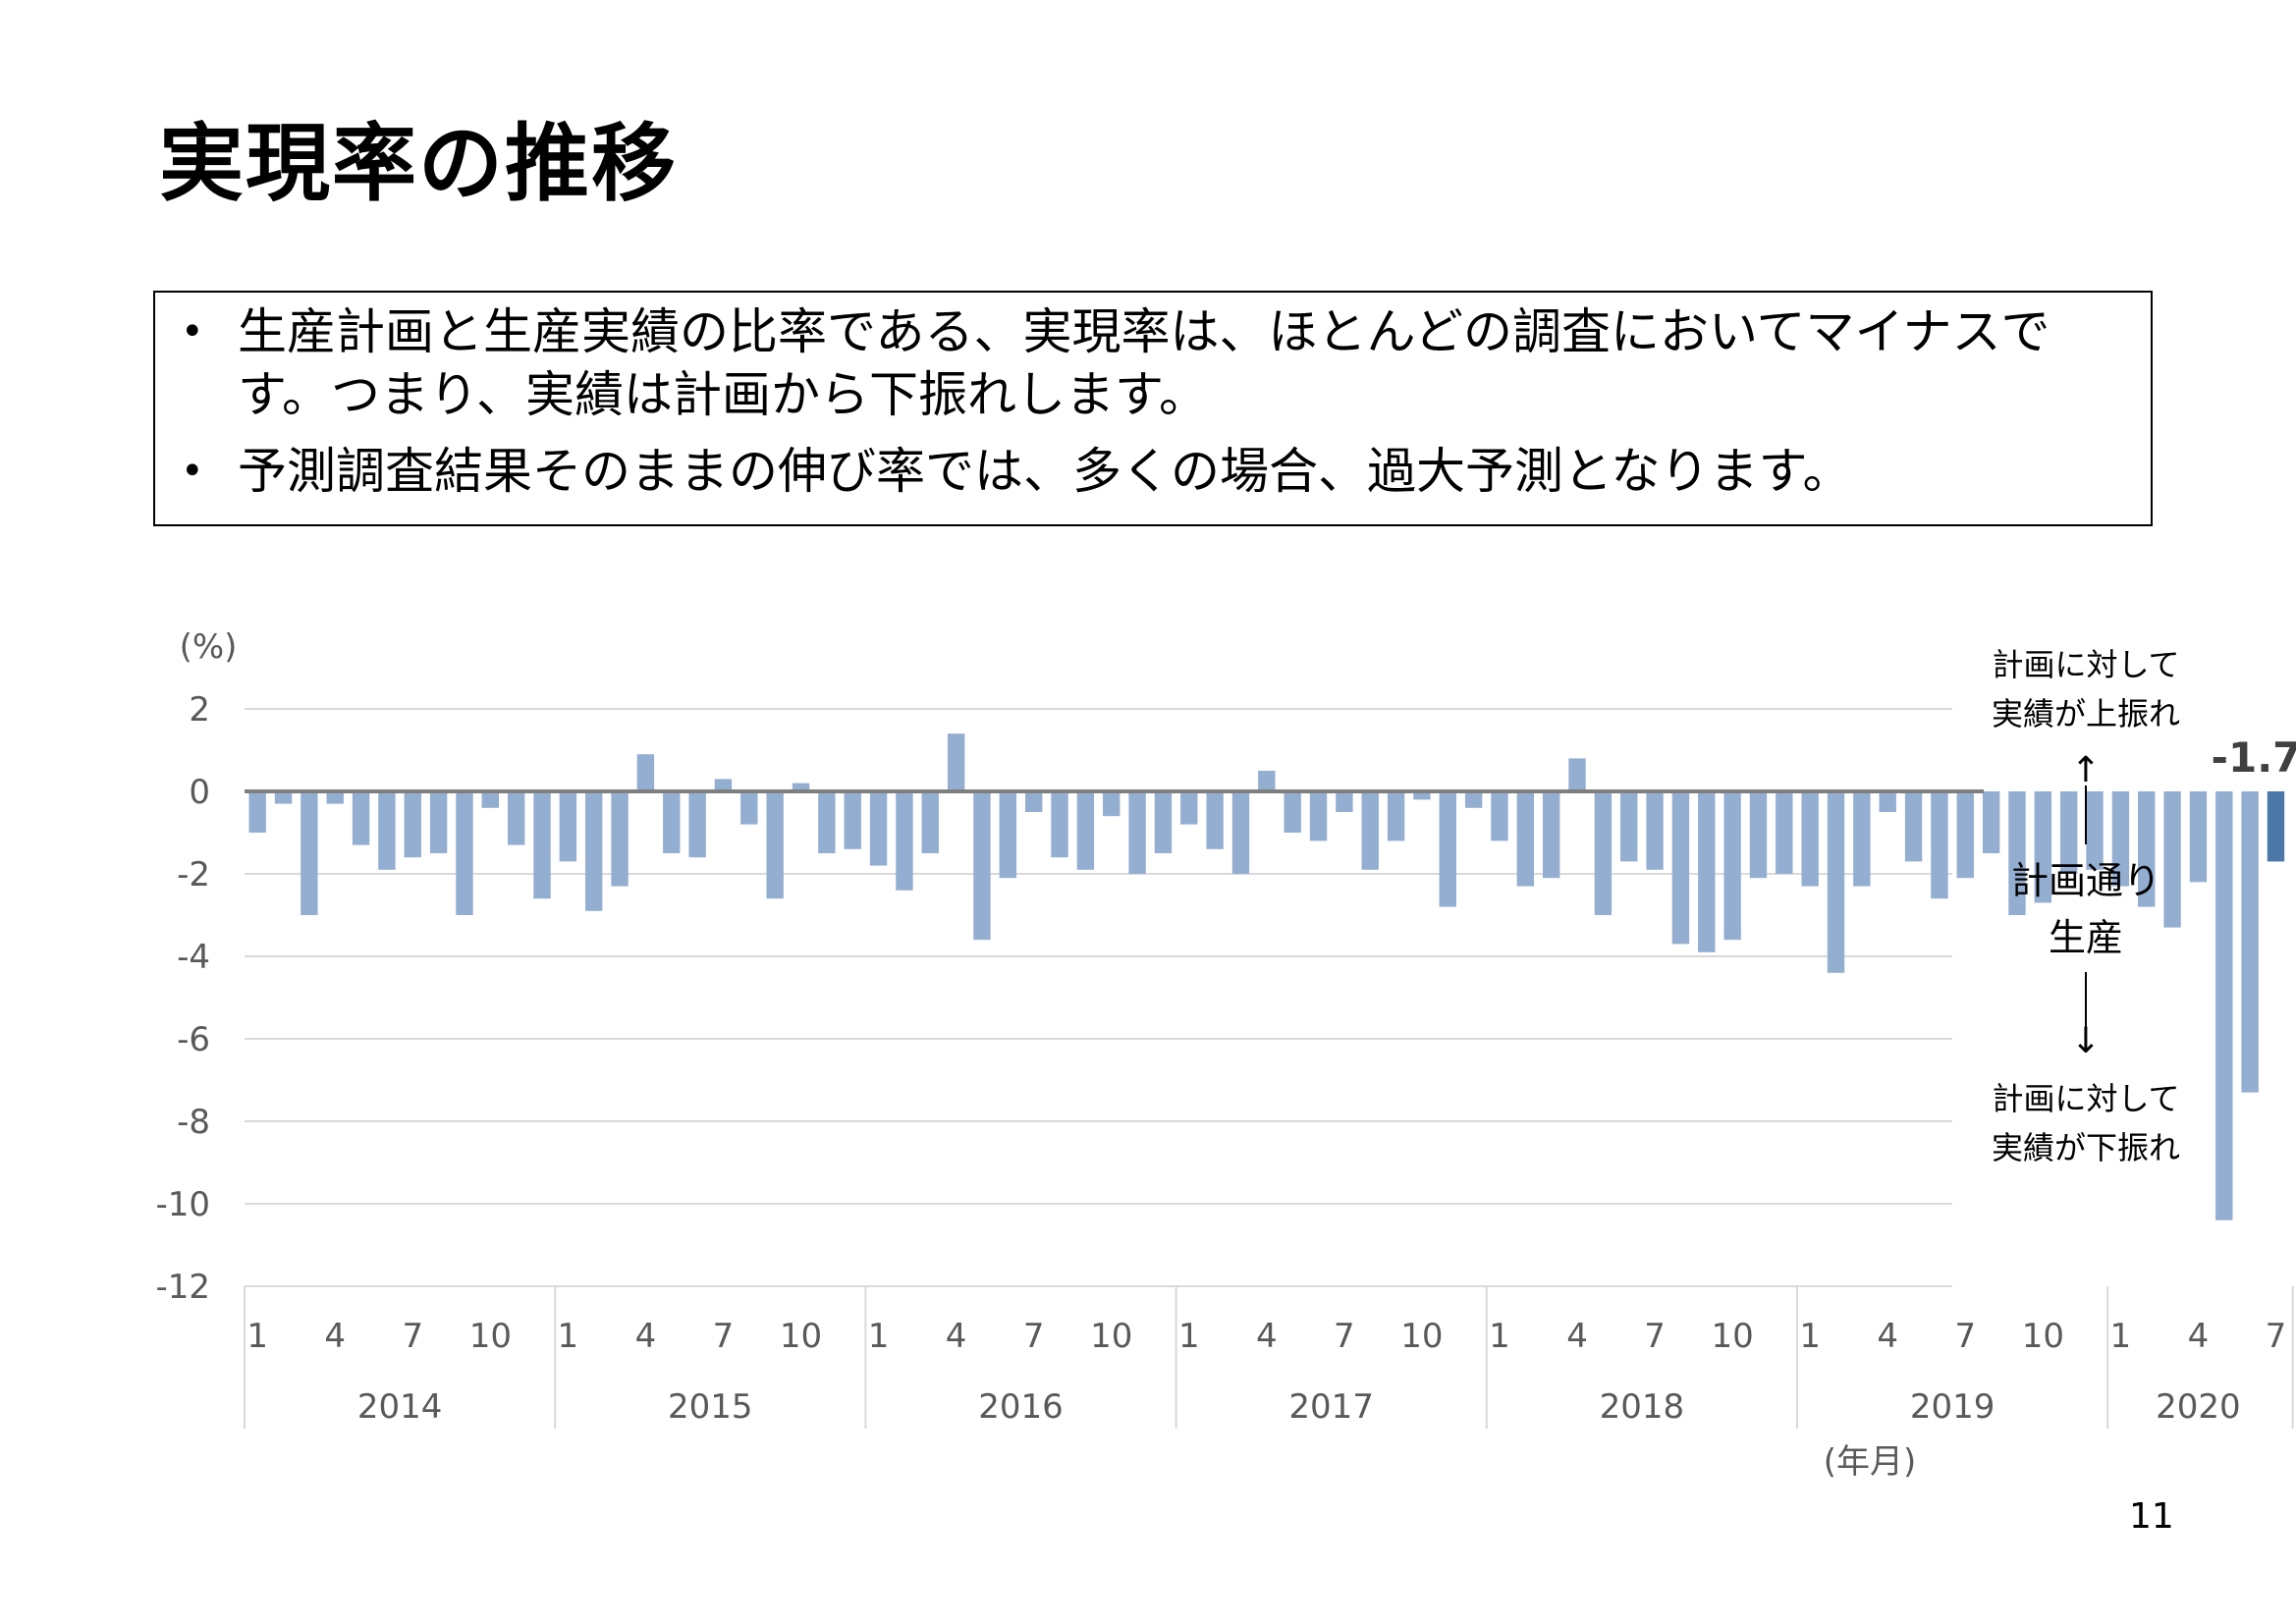 The height and width of the screenshot is (1624, 2296). What do you see at coordinates (2254, 757) in the screenshot?
I see `data-label-latest: -1.7` at bounding box center [2254, 757].